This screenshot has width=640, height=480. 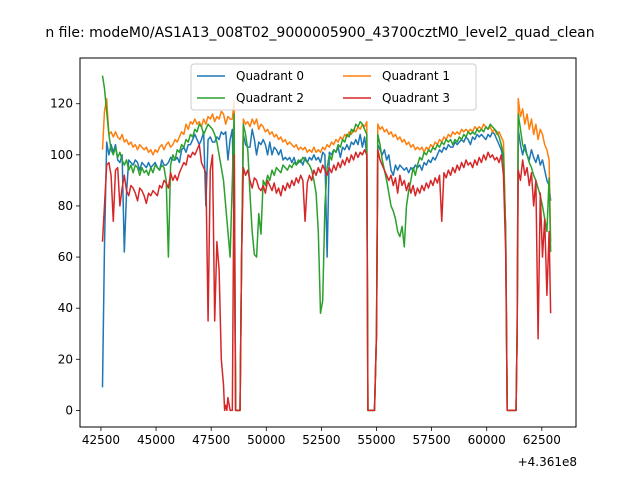 What do you see at coordinates (542, 440) in the screenshot?
I see `x-tick-label: 62500` at bounding box center [542, 440].